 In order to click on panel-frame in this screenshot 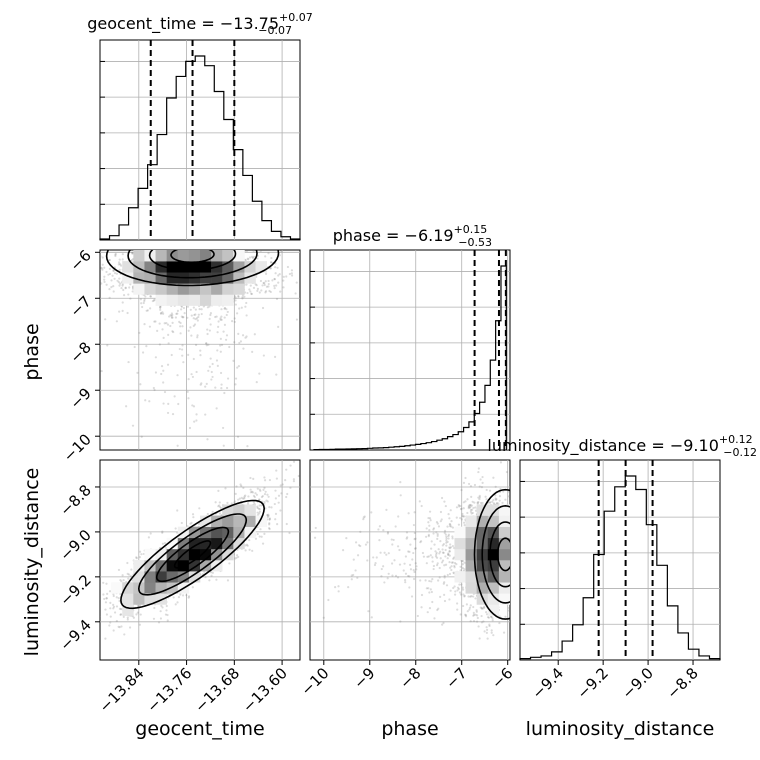, I will do `click(410, 350)`.